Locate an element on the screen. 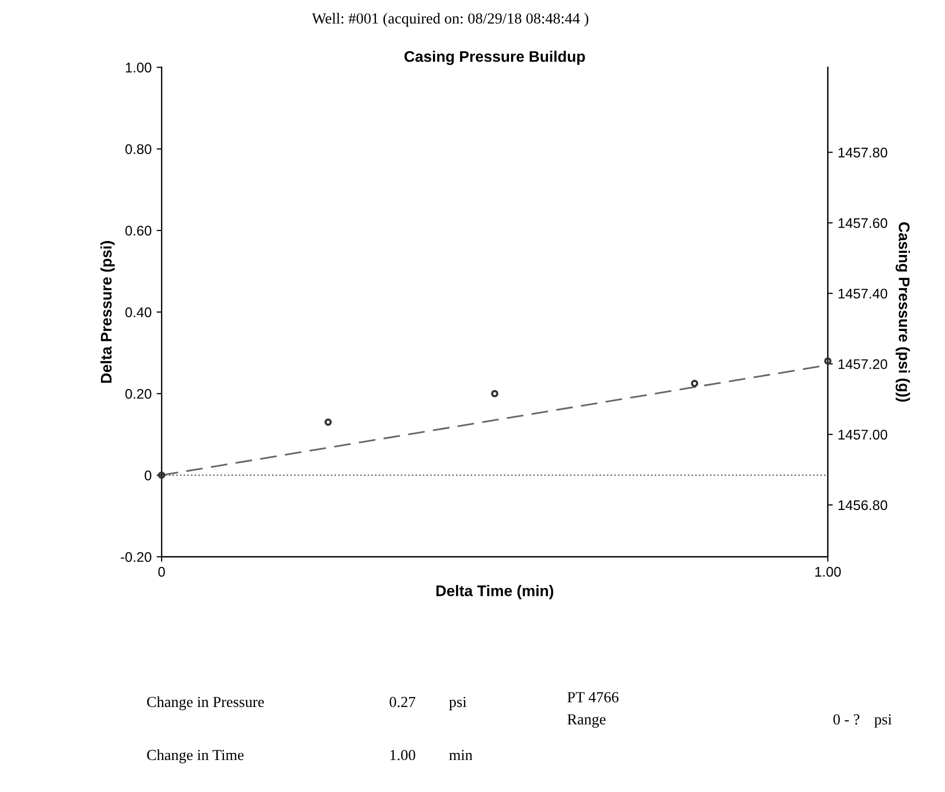 The image size is (945, 792). y-tick-label: 0 is located at coordinates (148, 475).